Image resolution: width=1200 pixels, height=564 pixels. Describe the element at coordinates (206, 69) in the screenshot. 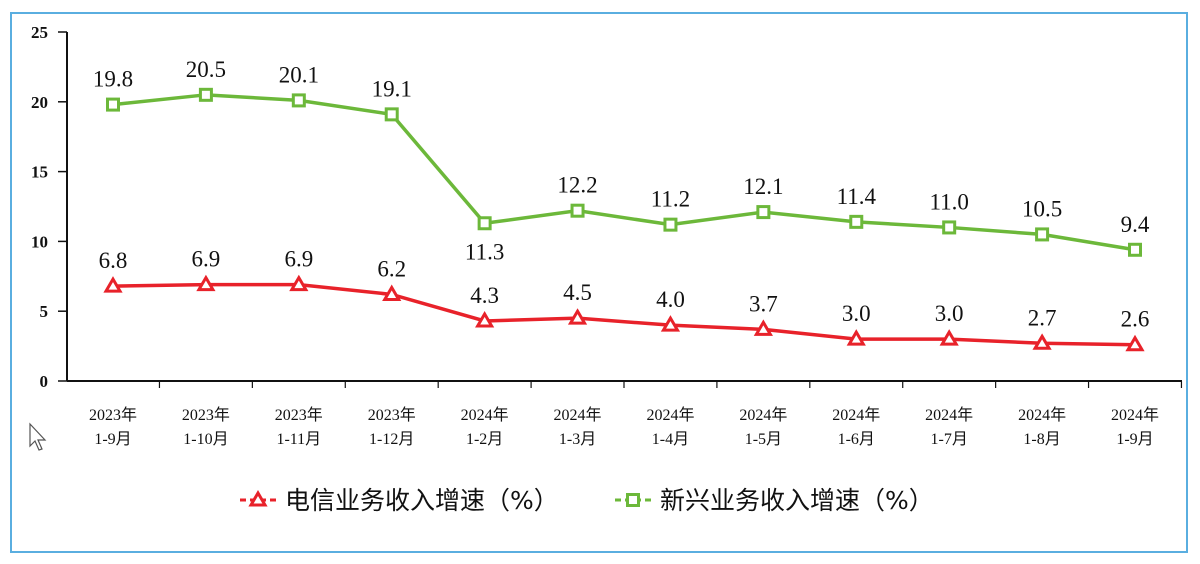

I see `data-label: 20.5` at that location.